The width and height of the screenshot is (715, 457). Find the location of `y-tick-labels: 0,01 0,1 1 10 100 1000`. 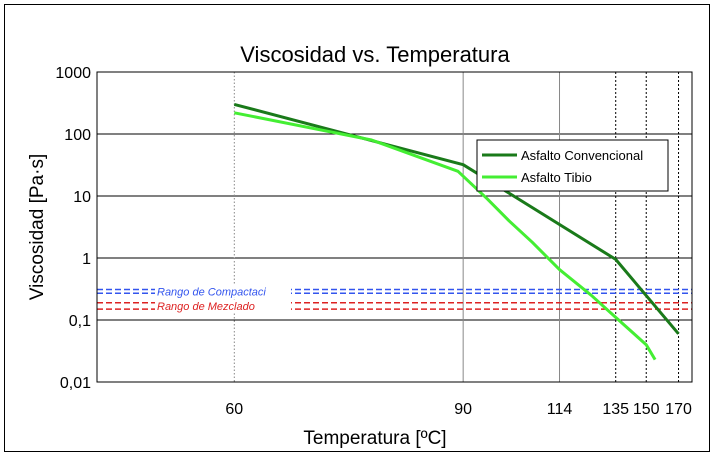

y-tick-labels: 0,01 0,1 1 10 100 1000 is located at coordinates (73, 228).